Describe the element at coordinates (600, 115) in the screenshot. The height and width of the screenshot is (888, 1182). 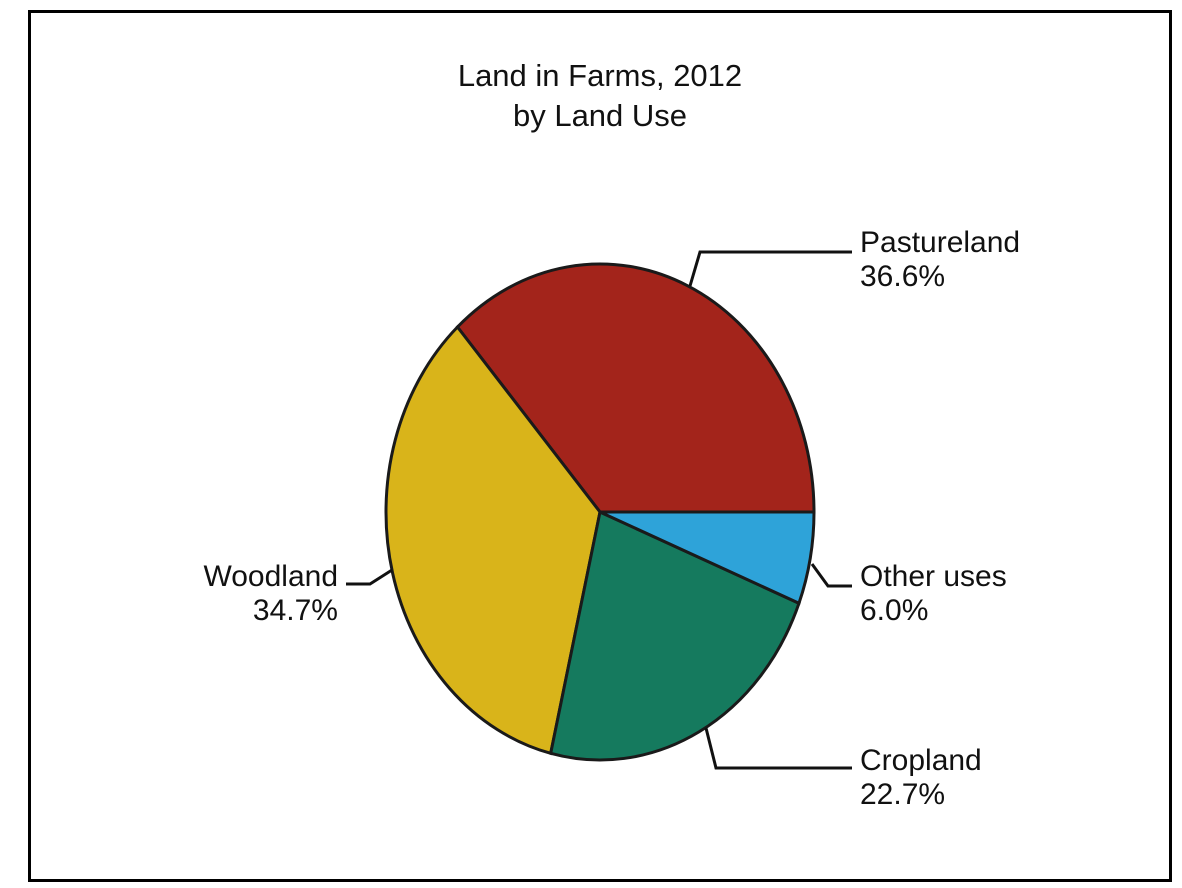
I see `chart-subtitle: by Land Use` at that location.